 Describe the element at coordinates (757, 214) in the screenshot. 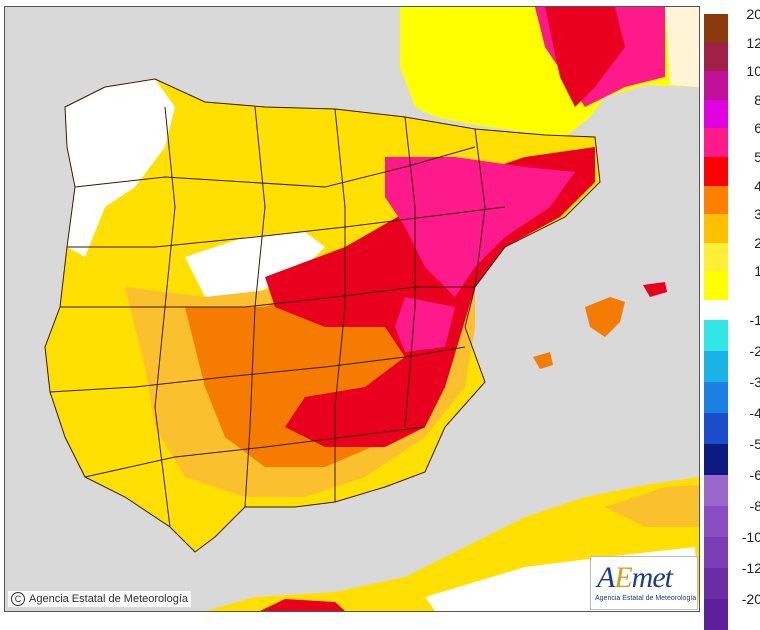

I see `legend-label: 3` at that location.